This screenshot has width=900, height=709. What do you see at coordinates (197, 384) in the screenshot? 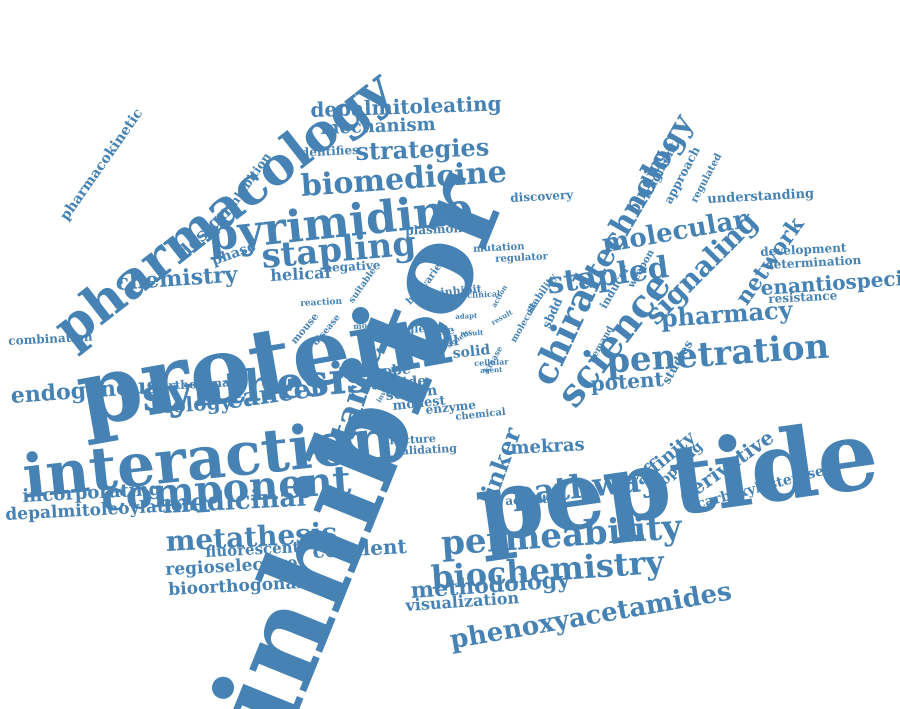
I see `cloud-word-orthogonal: orthogonal` at bounding box center [197, 384].